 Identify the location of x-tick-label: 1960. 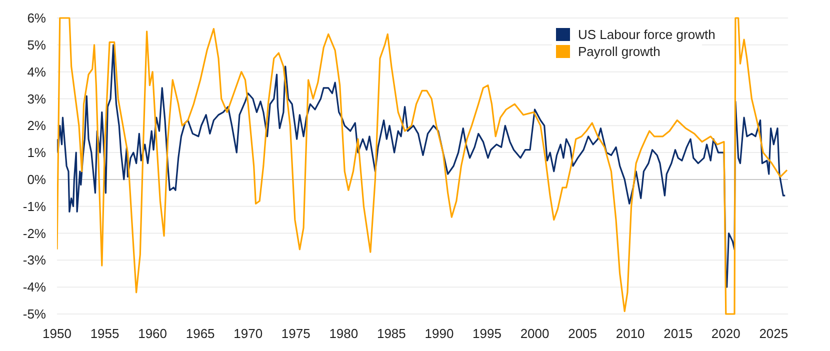
(153, 333).